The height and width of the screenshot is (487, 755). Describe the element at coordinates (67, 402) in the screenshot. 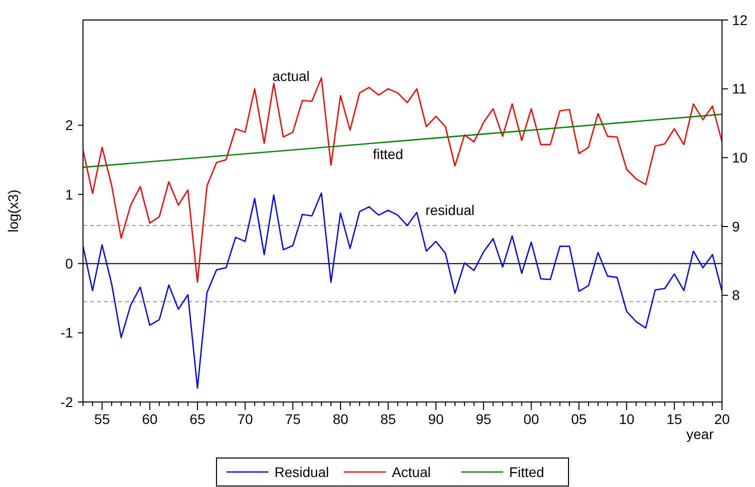

I see `y-tick-label: -2` at that location.